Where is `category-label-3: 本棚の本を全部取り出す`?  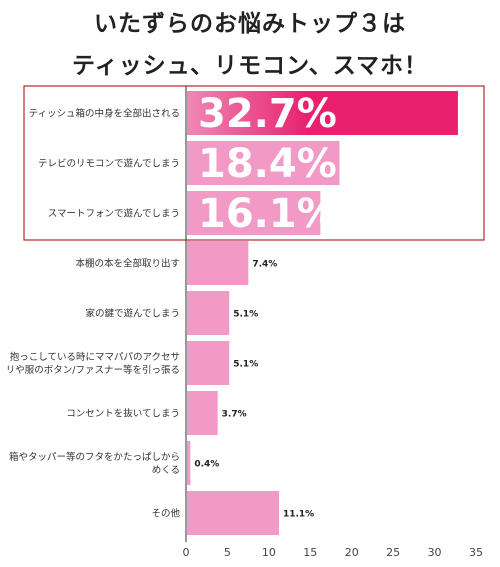 category-label-3: 本棚の本を全部取り出す is located at coordinates (127, 264).